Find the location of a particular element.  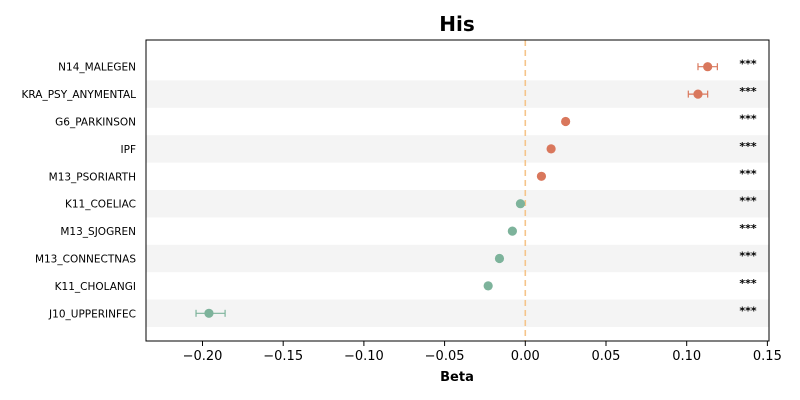

x-tick-label: −0.15 is located at coordinates (283, 356).